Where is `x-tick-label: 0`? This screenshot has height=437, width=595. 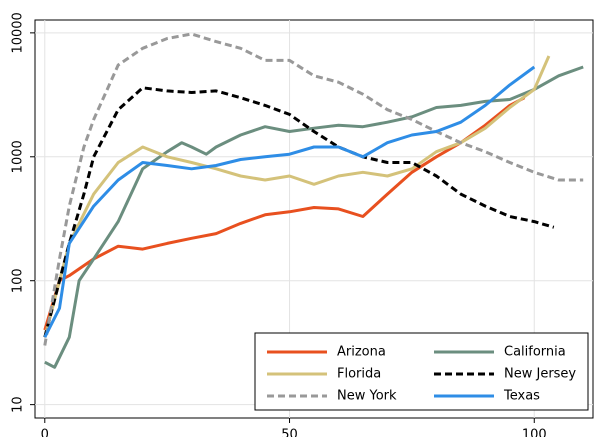
x-tick-label: 0 is located at coordinates (45, 432).